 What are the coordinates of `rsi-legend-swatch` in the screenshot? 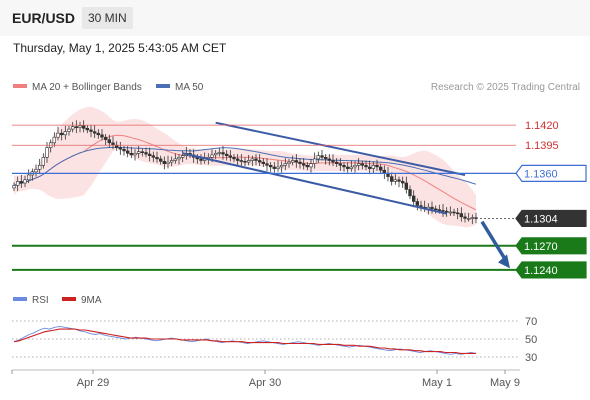 It's located at (20, 299).